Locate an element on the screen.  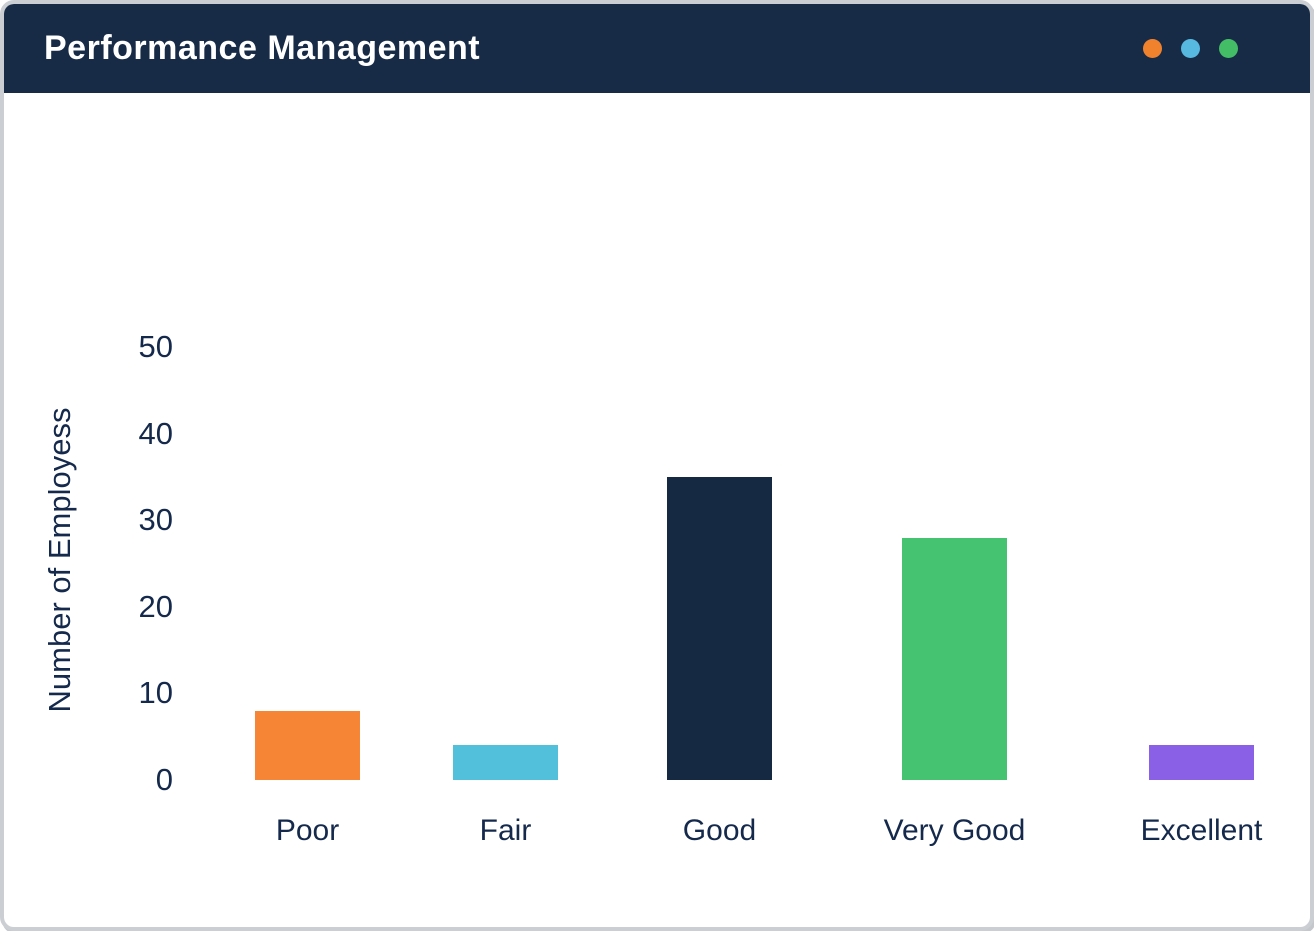
window-dot-orange is located at coordinates (1152, 48).